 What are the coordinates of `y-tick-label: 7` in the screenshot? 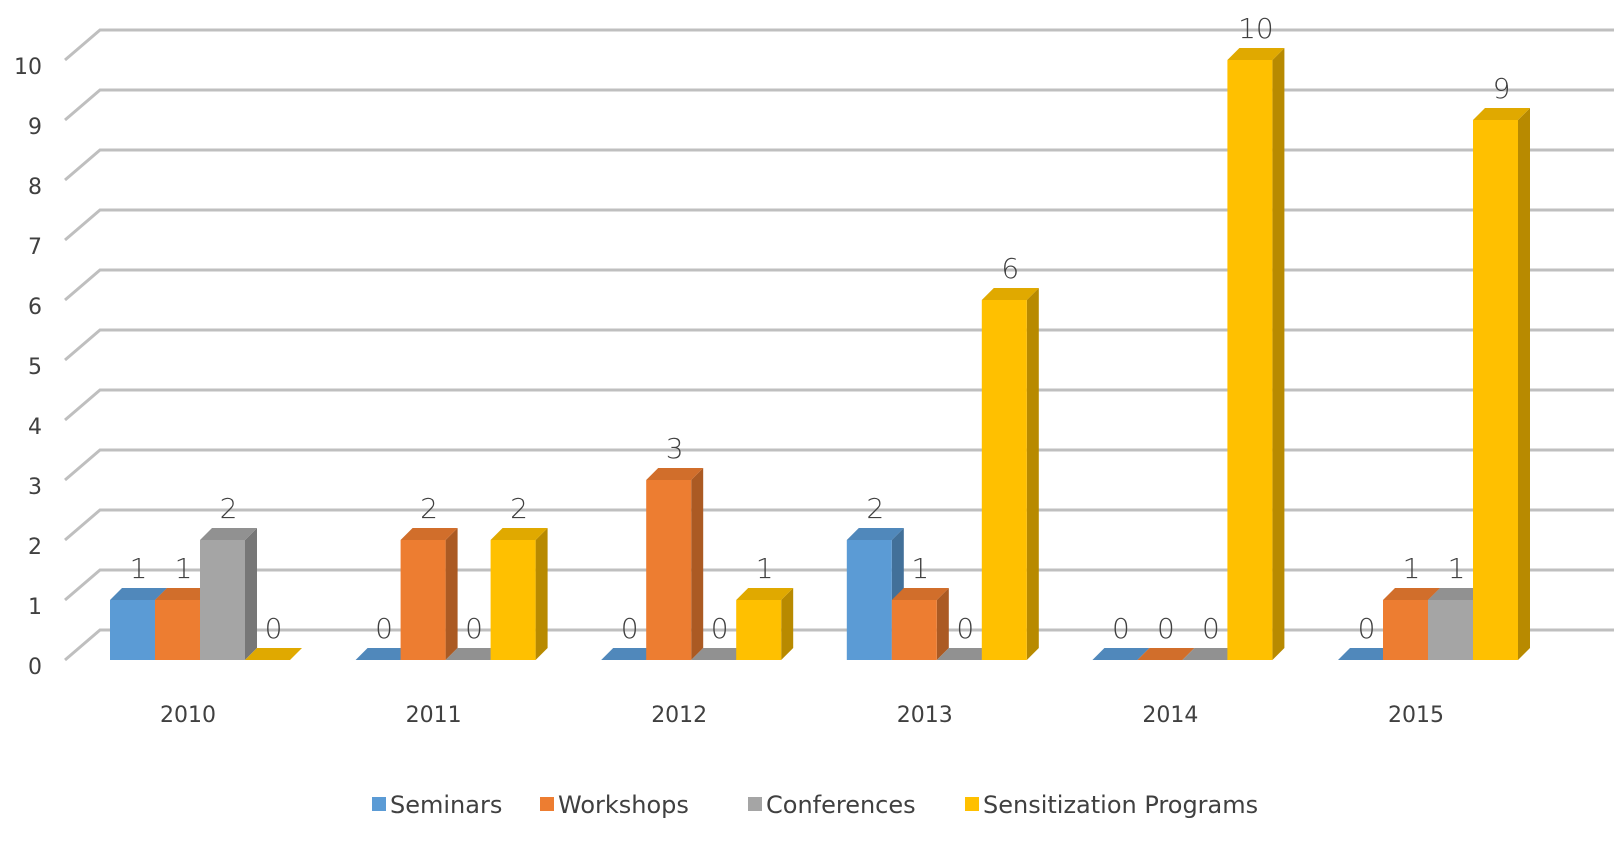 It's located at (35, 247).